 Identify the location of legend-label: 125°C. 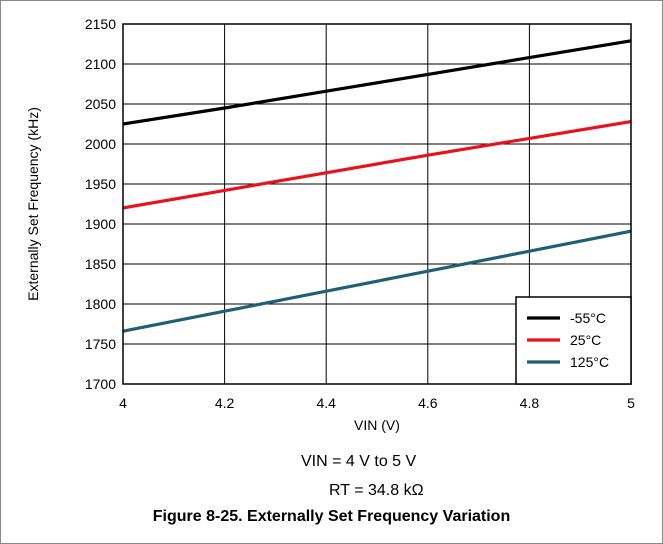
(589, 362).